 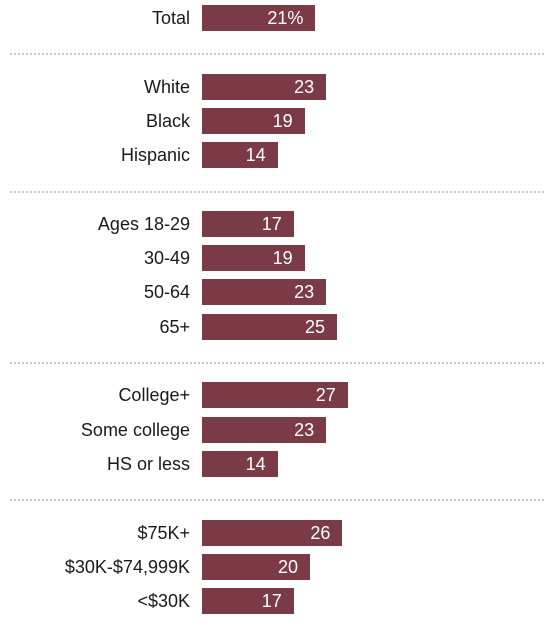 I want to click on bar-row: <$30K 17, so click(x=272, y=601).